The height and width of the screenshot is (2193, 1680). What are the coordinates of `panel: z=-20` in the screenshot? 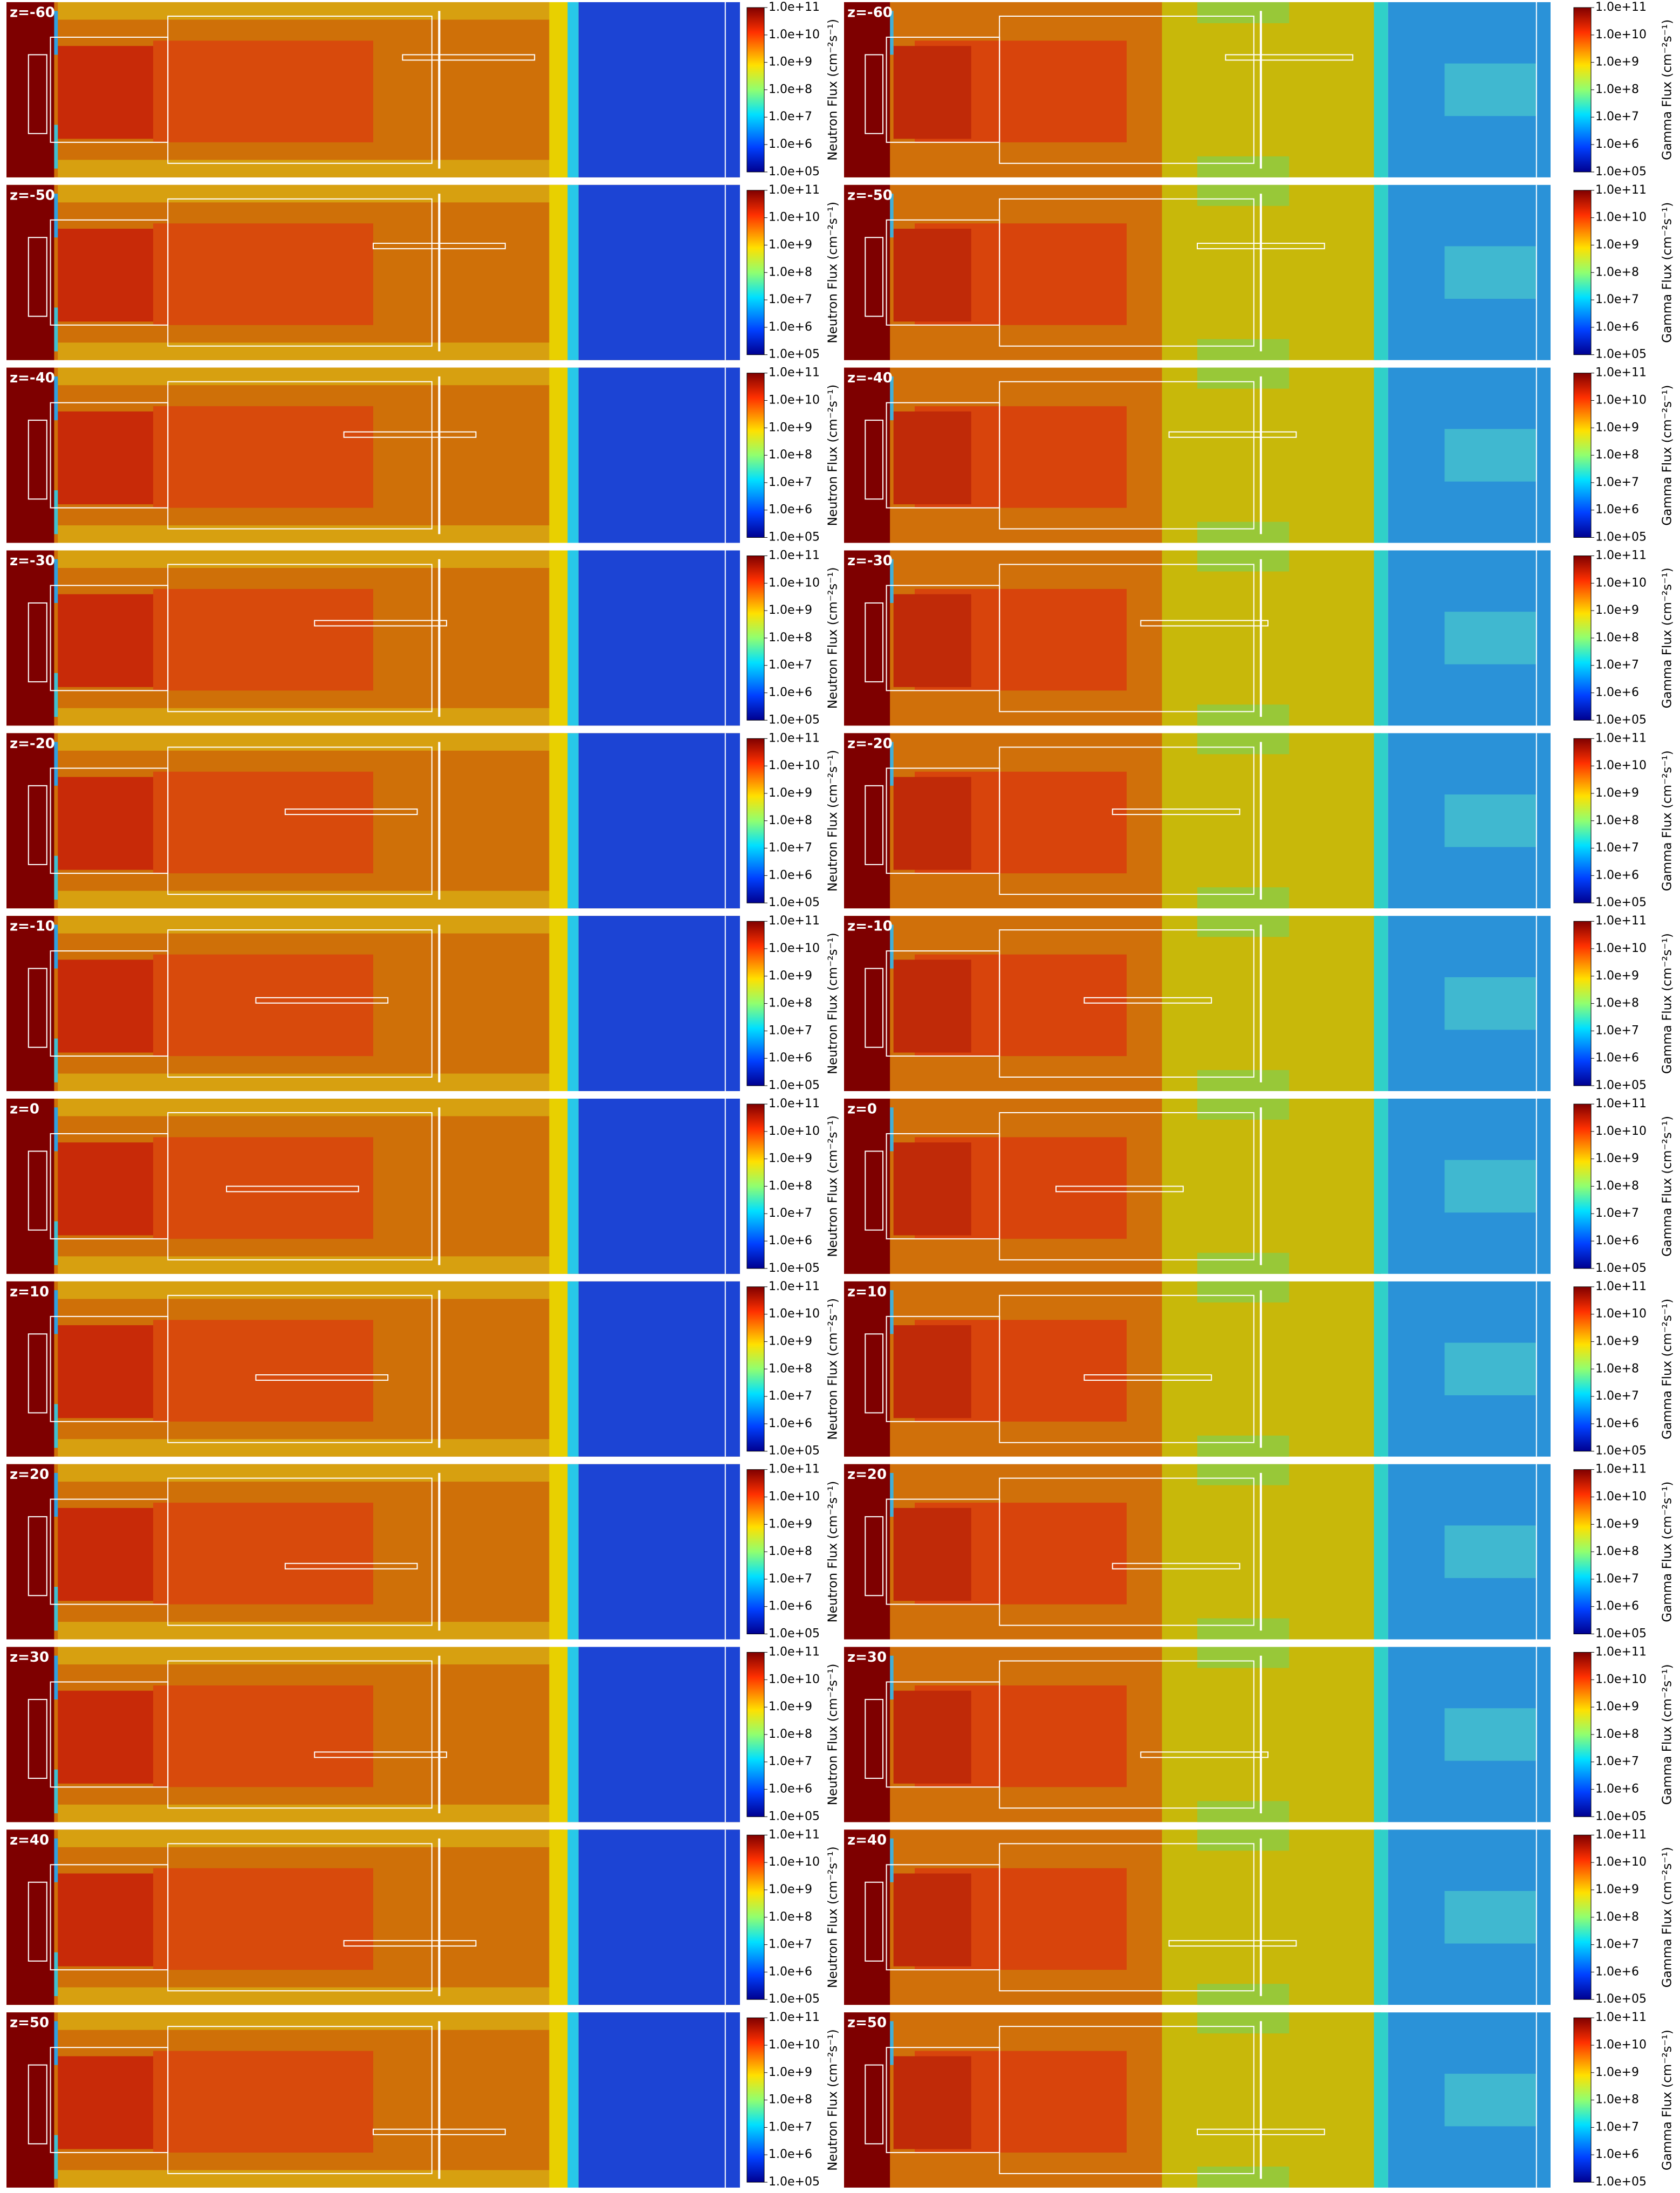 It's located at (373, 821).